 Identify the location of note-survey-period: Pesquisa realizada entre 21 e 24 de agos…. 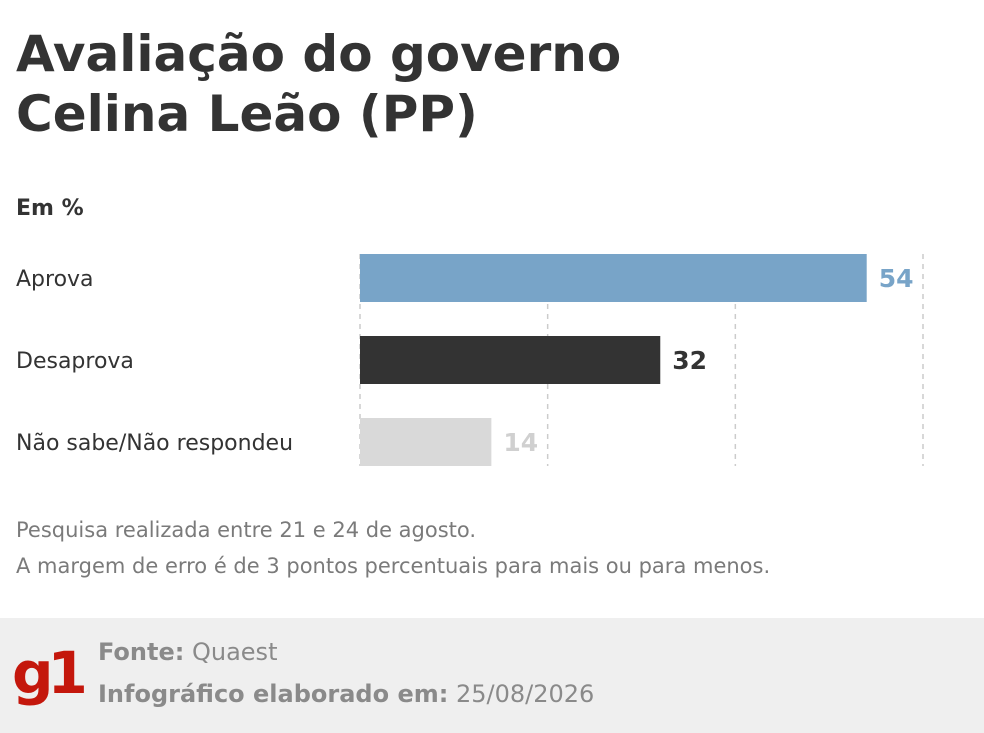
(246, 530).